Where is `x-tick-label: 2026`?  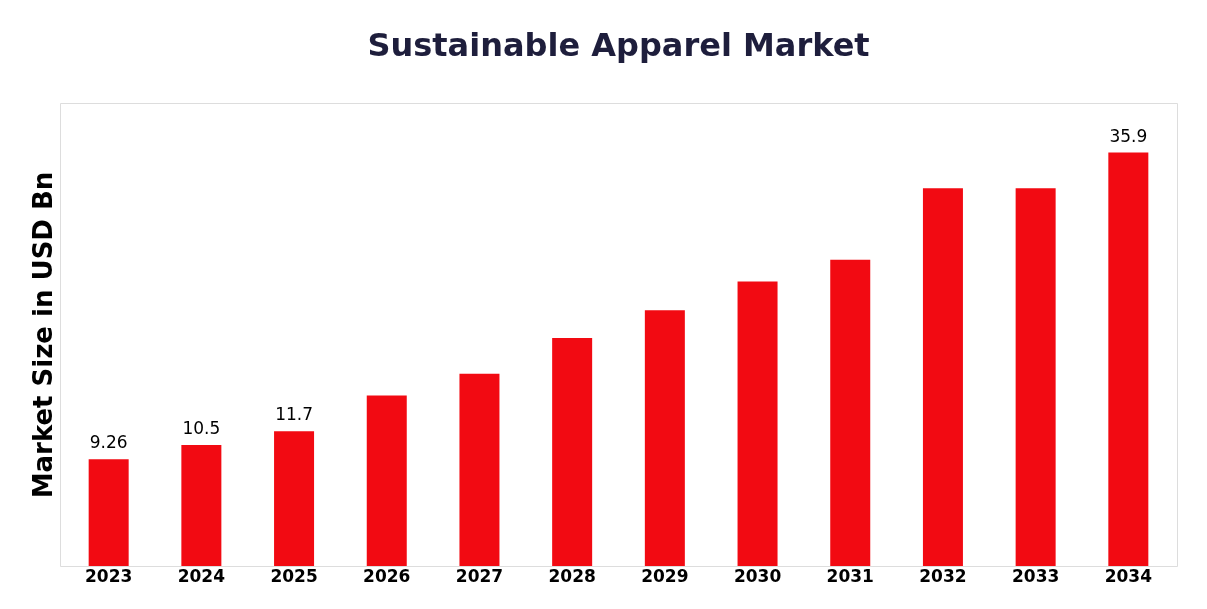
x-tick-label: 2026 is located at coordinates (387, 575).